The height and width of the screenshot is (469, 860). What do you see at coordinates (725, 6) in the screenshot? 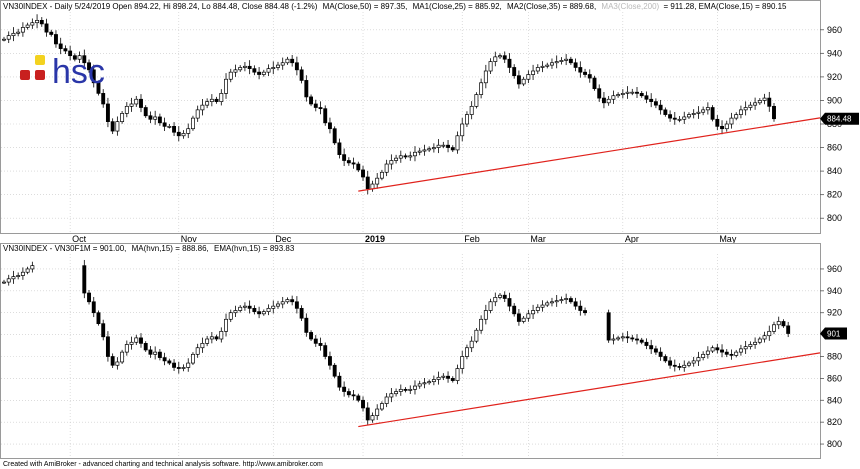
I see `top-pane-ema15: = 911.28, EMA(Close,15) = 890.15` at bounding box center [725, 6].